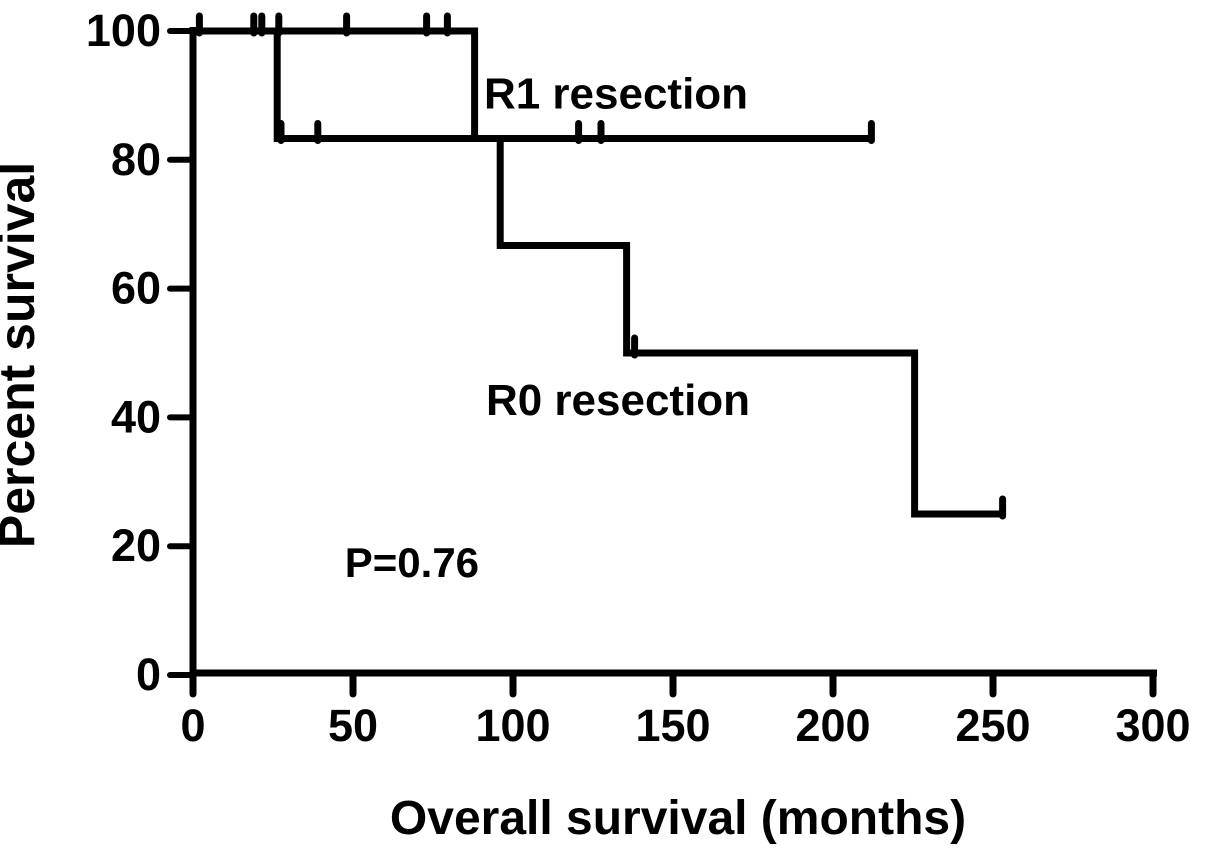 The width and height of the screenshot is (1205, 860). I want to click on x-tick-label: 0, so click(192, 725).